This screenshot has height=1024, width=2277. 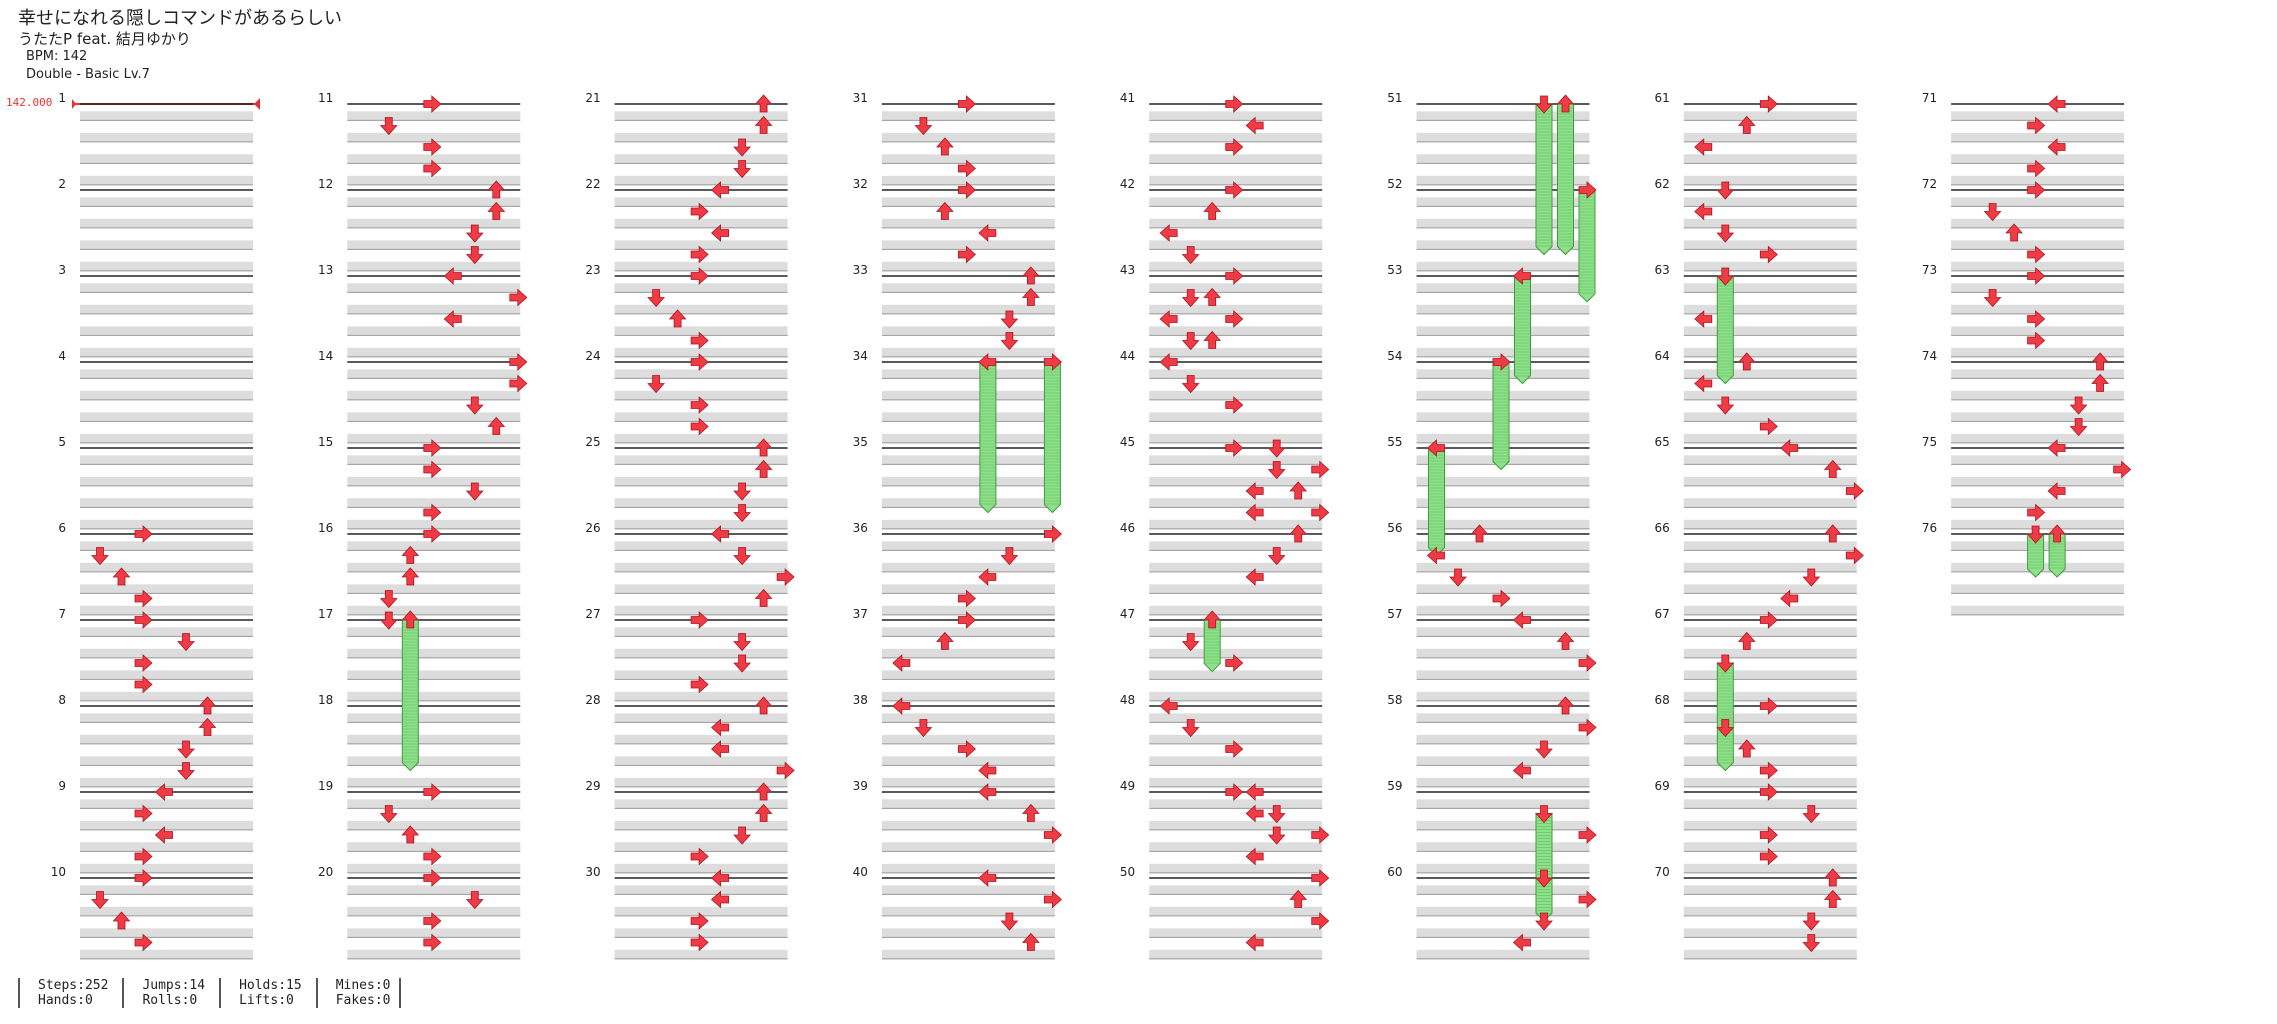 What do you see at coordinates (1394, 184) in the screenshot?
I see `measure-number: 52` at bounding box center [1394, 184].